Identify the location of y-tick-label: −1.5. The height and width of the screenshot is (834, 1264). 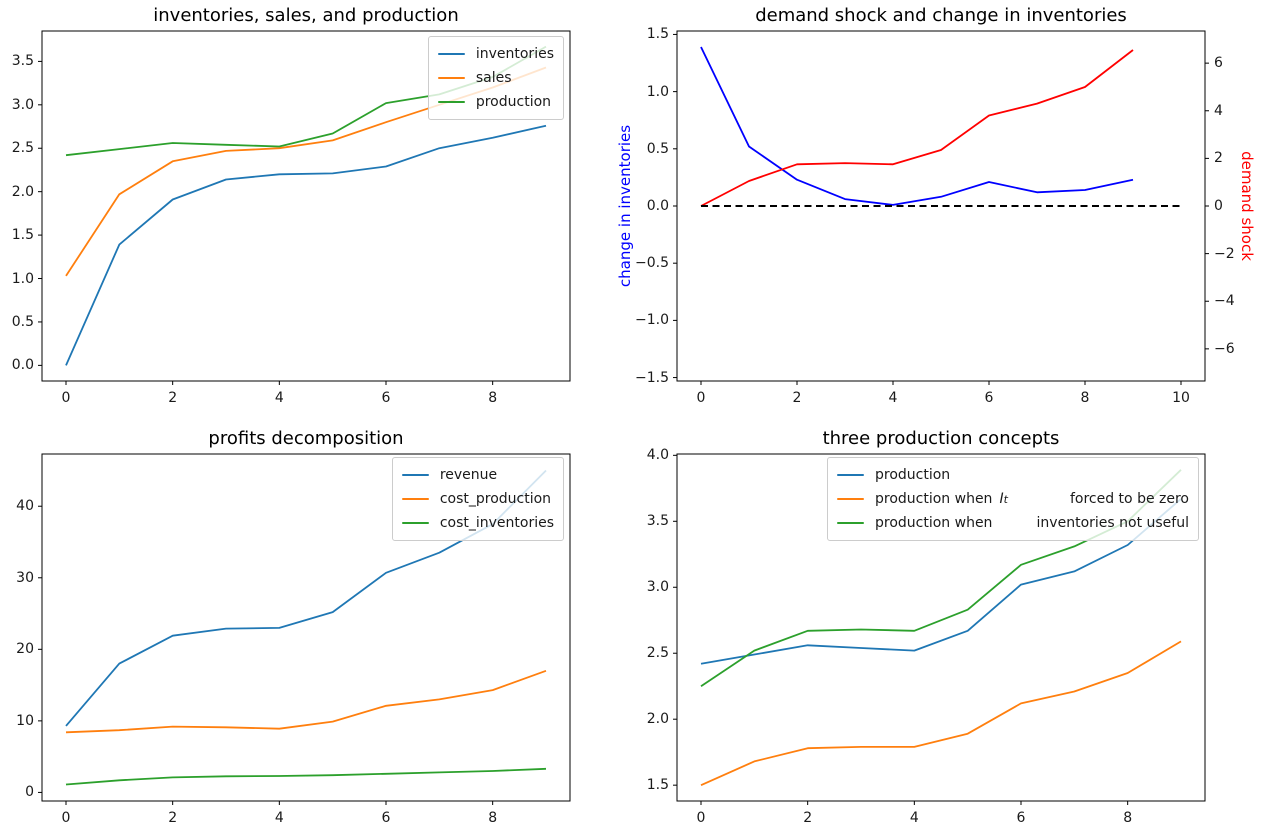
(652, 377).